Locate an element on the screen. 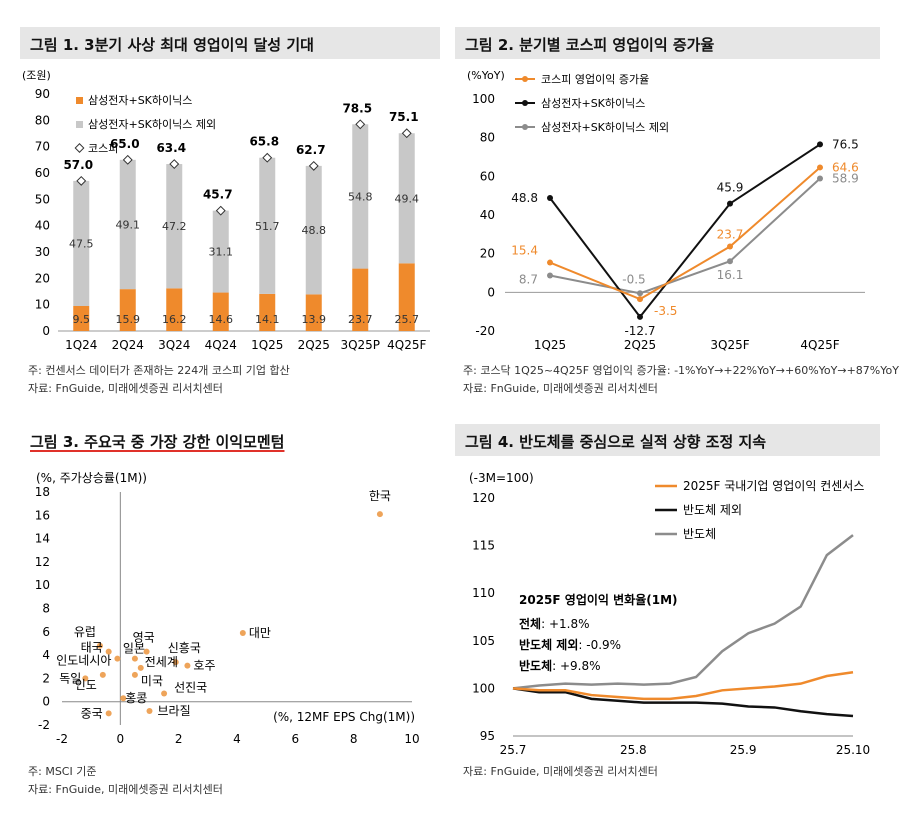 The height and width of the screenshot is (818, 900). figure-3-title-text: 그림 3. 주요국 중 가장 강한 이익모멘텀 is located at coordinates (157, 442).